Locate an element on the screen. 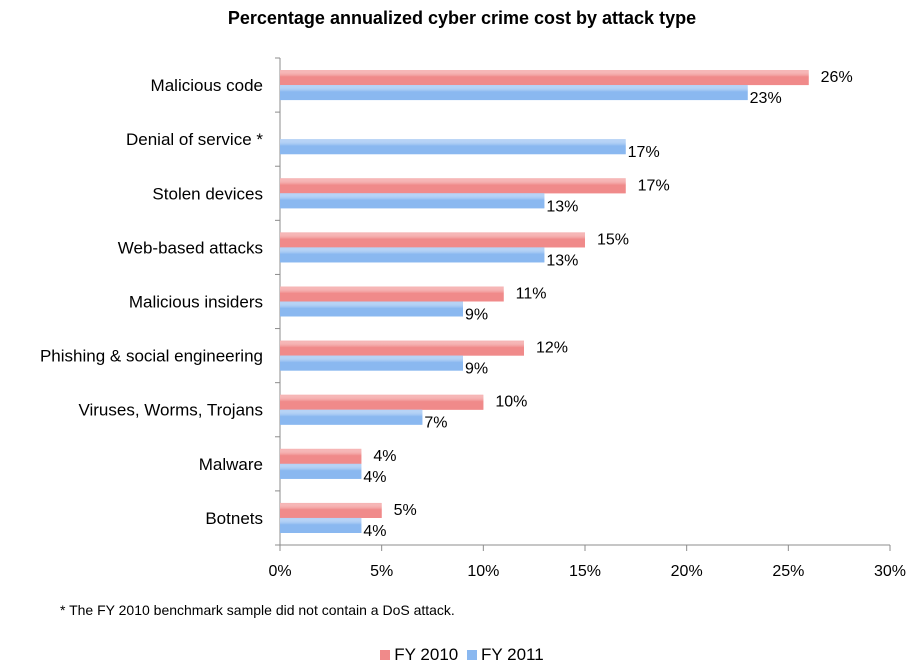 This screenshot has width=924, height=672. bar-shade-fy-2011-viruses-worms-trojans is located at coordinates (351, 417).